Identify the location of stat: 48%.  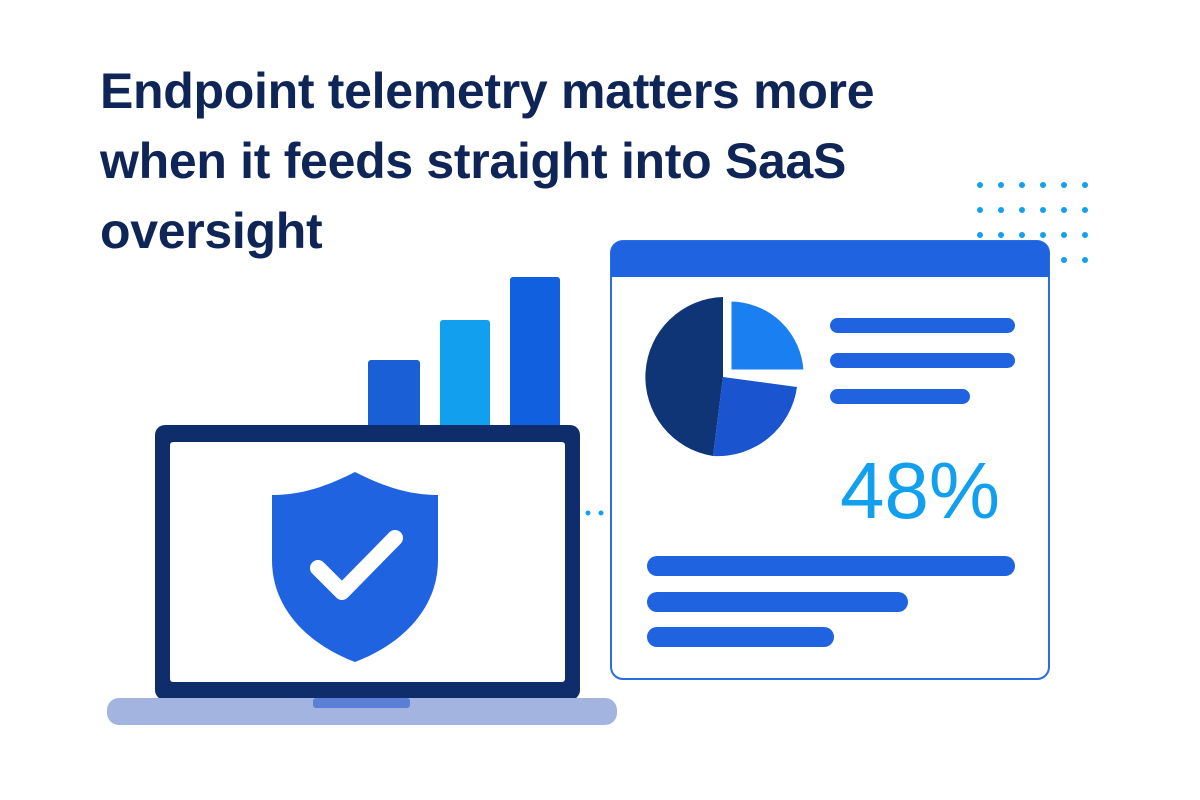
(920, 490).